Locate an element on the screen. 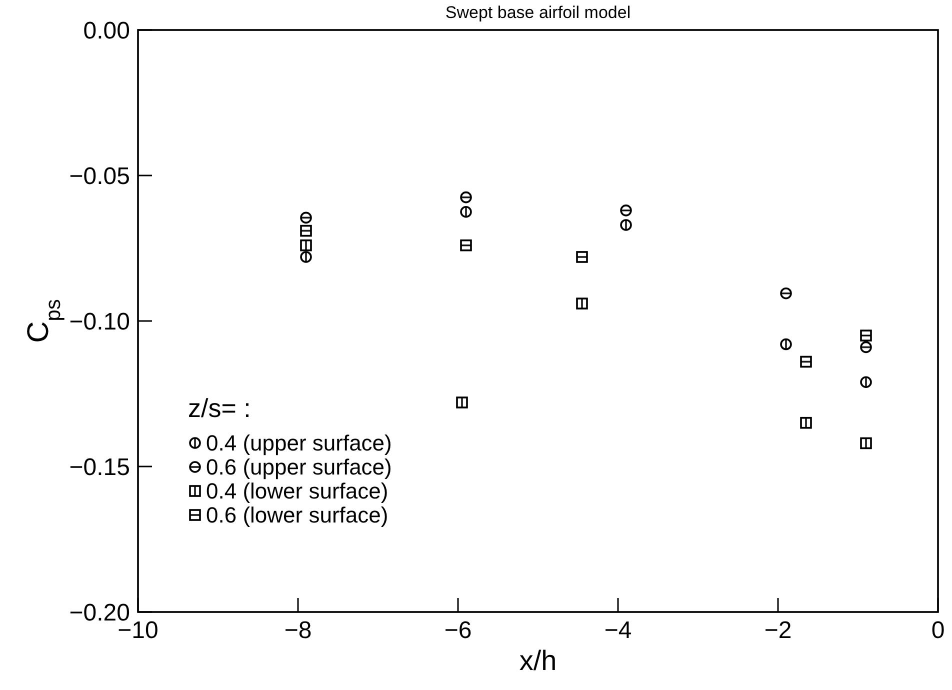 This screenshot has height=690, width=952. y-tick-label: −0.15 is located at coordinates (99, 467).